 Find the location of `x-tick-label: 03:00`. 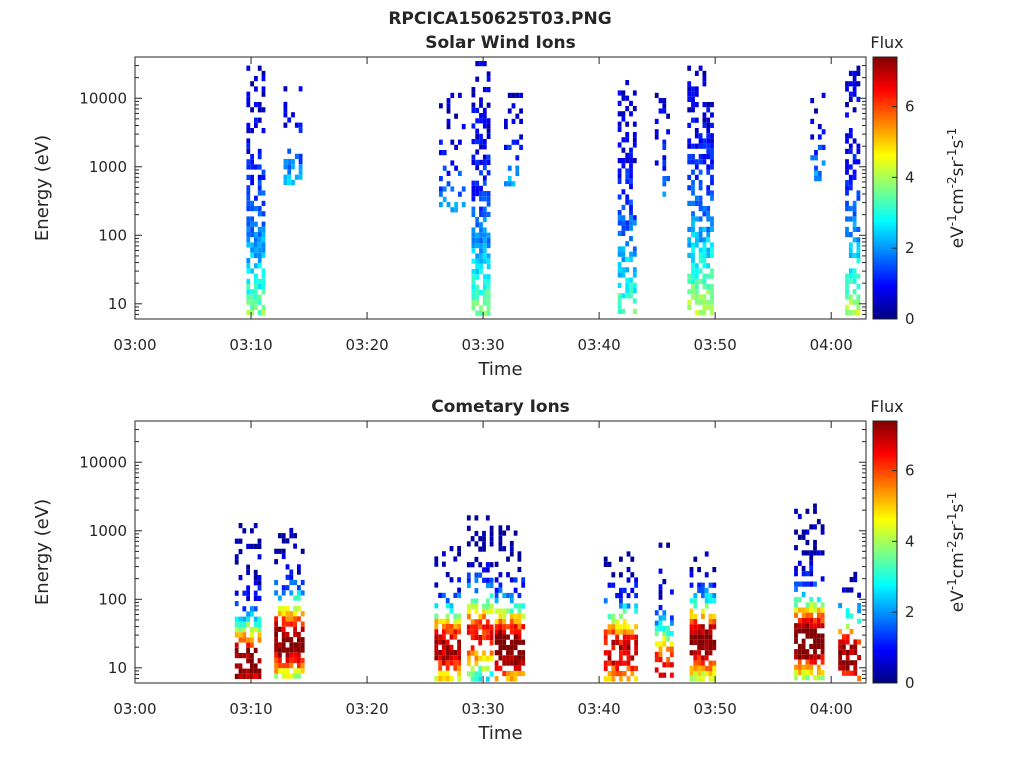

x-tick-label: 03:00 is located at coordinates (134, 709).